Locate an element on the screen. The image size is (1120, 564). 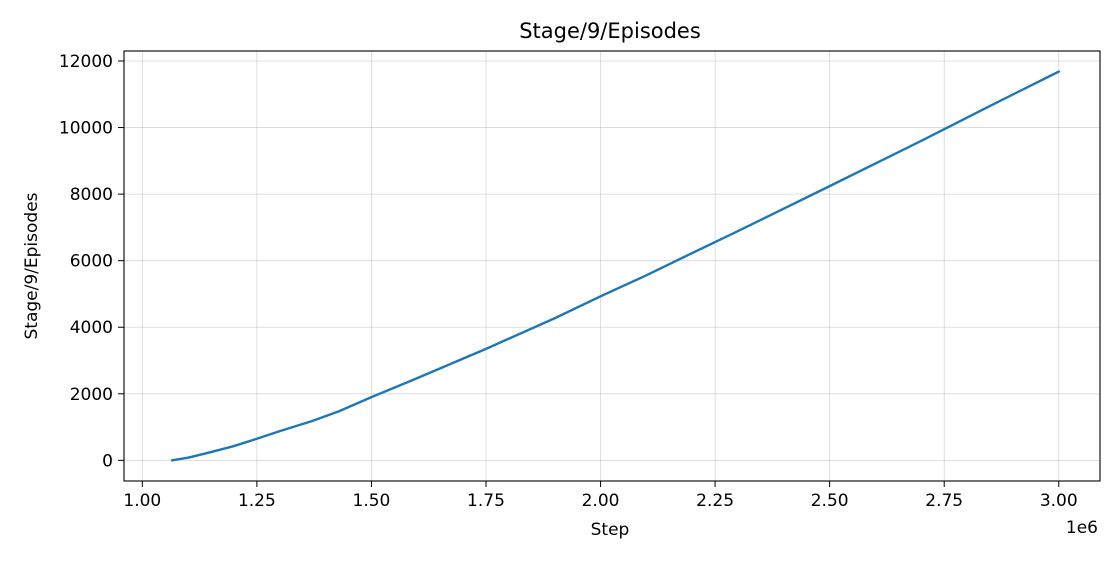
y-axis: 0 2000 4000 6000 8000 10000 12000 is located at coordinates (91, 261).